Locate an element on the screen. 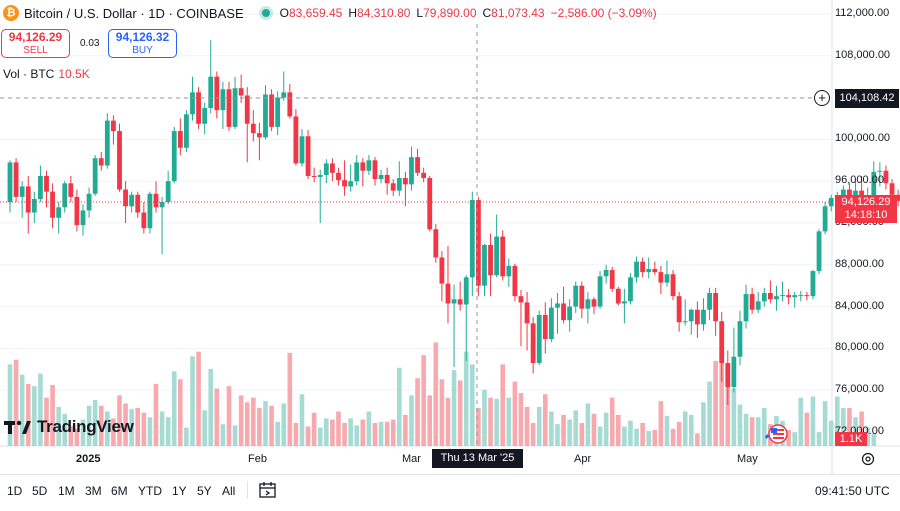 Image resolution: width=900 pixels, height=511 pixels. buy-button: 94,126.32 BUY is located at coordinates (142, 43).